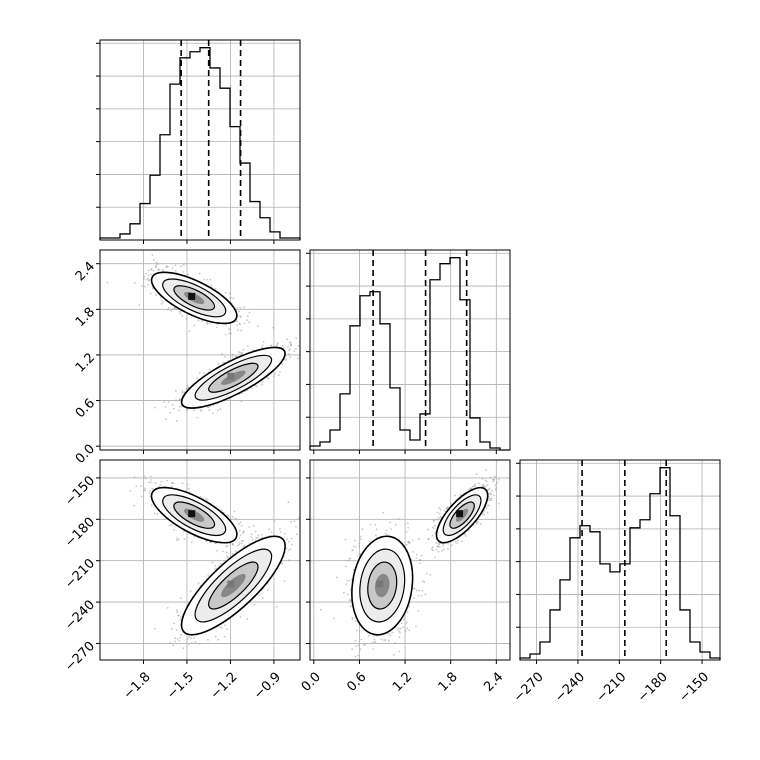  I want to click on panel-p1-vs-p0-peak-cell, so click(231, 376).